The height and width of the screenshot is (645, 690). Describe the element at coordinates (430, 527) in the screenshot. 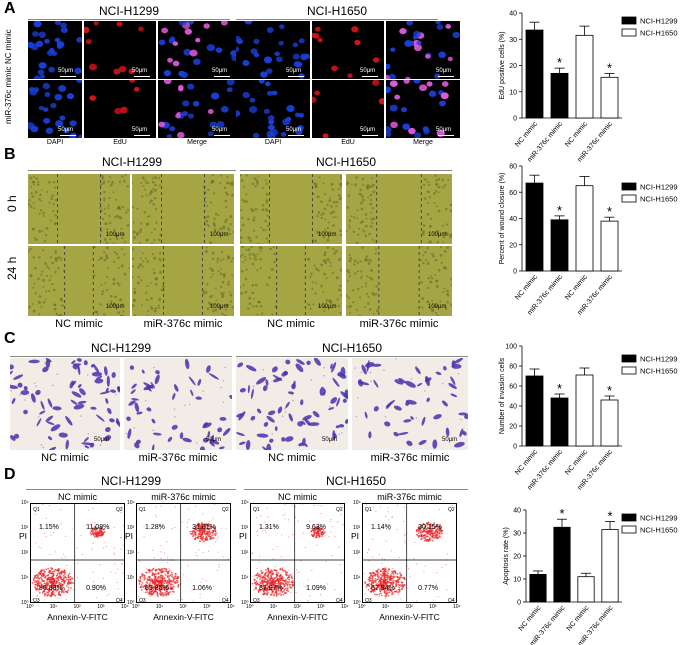

I see `quadrant-percent: 30.15%` at that location.